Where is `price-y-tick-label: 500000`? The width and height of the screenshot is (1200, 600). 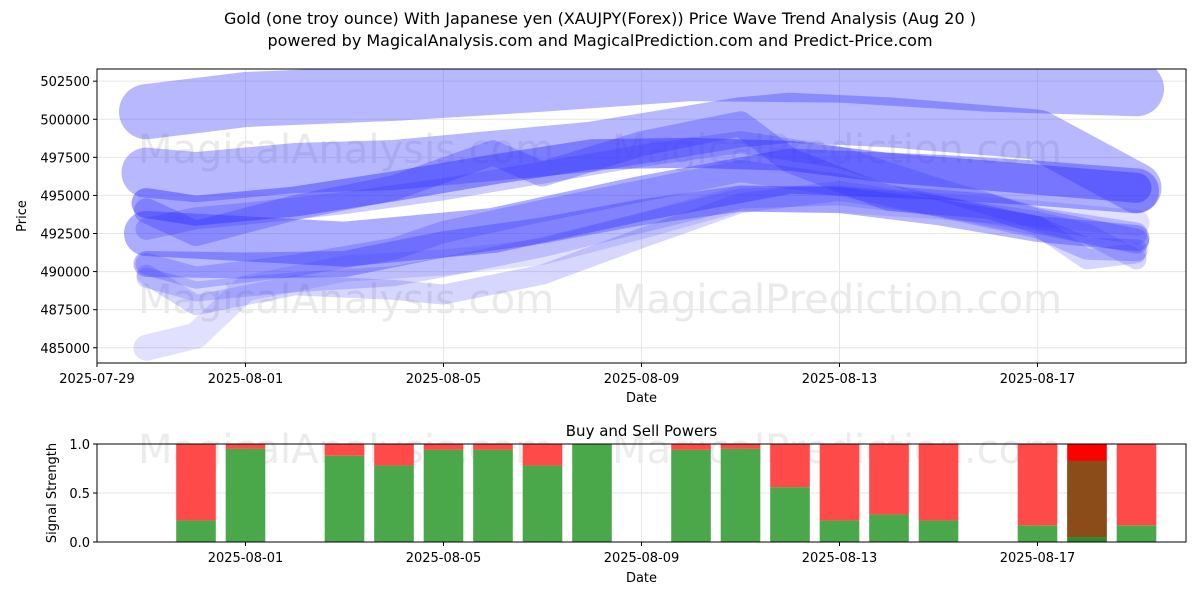 price-y-tick-label: 500000 is located at coordinates (65, 120).